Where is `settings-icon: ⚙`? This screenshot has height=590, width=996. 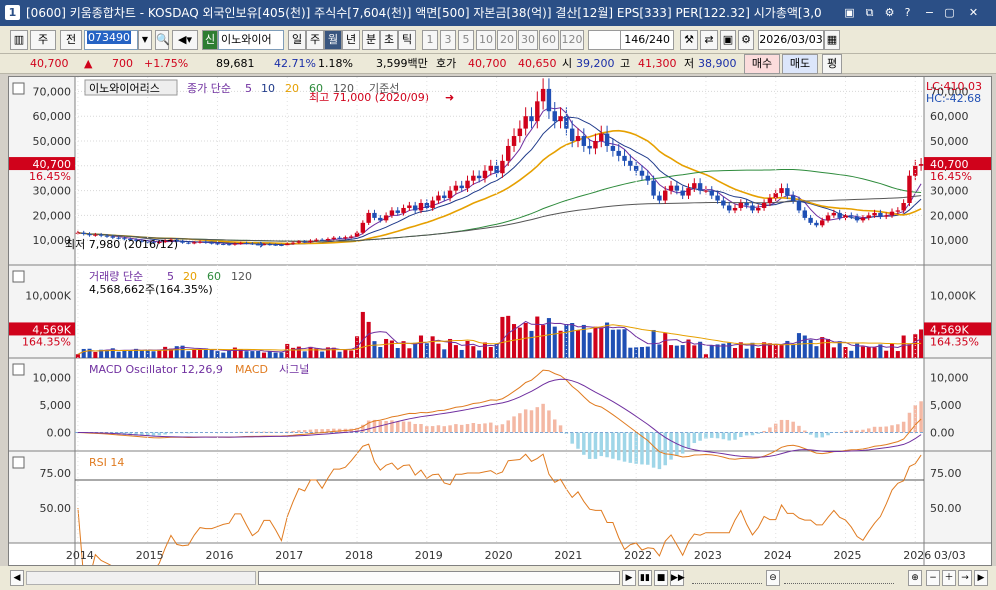 settings-icon: ⚙ is located at coordinates (889, 12).